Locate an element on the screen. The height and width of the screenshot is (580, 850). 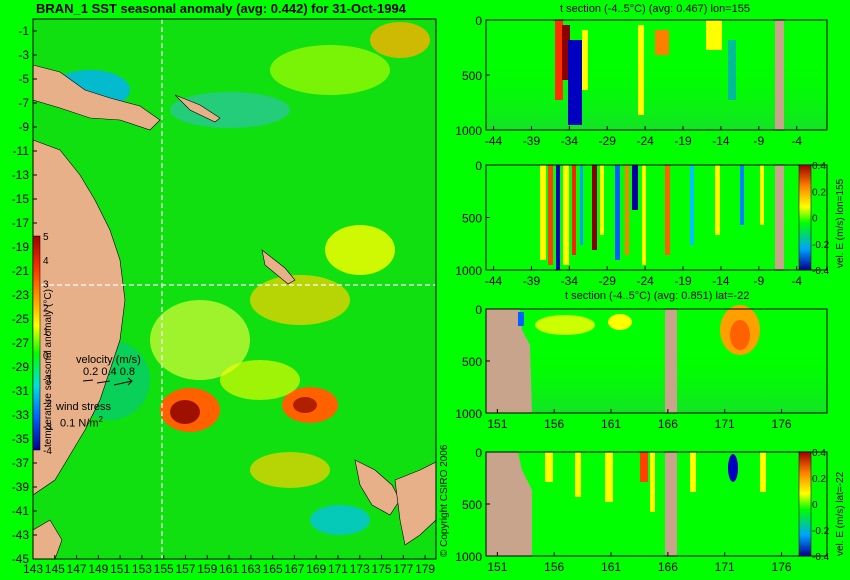
land-new-guinea is located at coordinates (96, 97).